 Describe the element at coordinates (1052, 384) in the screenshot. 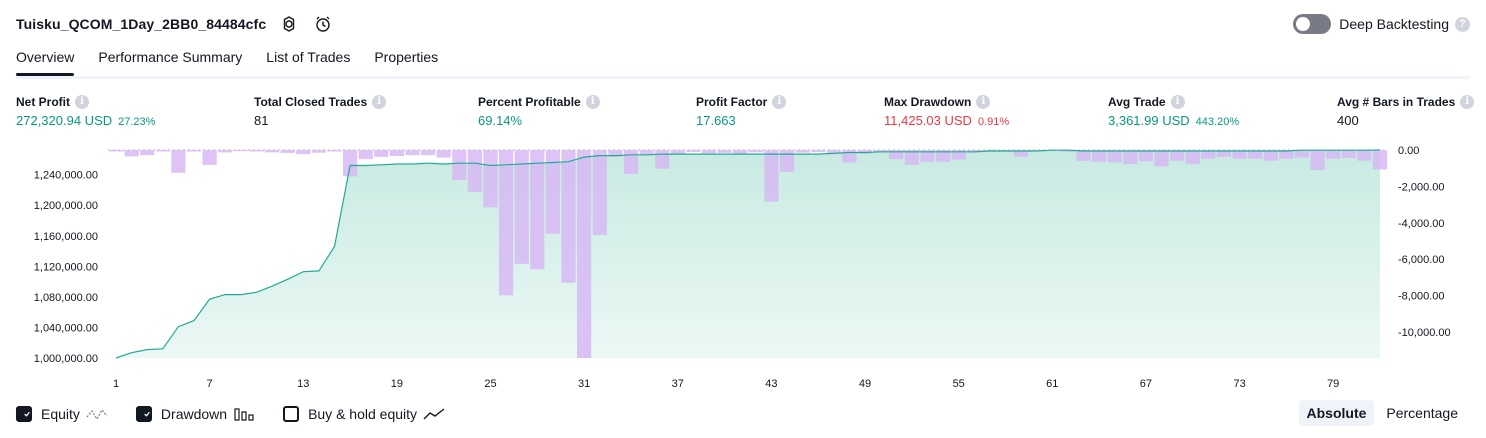

I see `x-tick-label: 61` at that location.